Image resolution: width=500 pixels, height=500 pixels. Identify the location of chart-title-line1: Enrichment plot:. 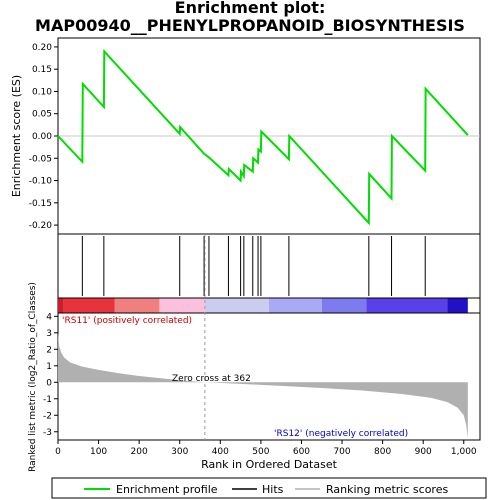
(250, 8).